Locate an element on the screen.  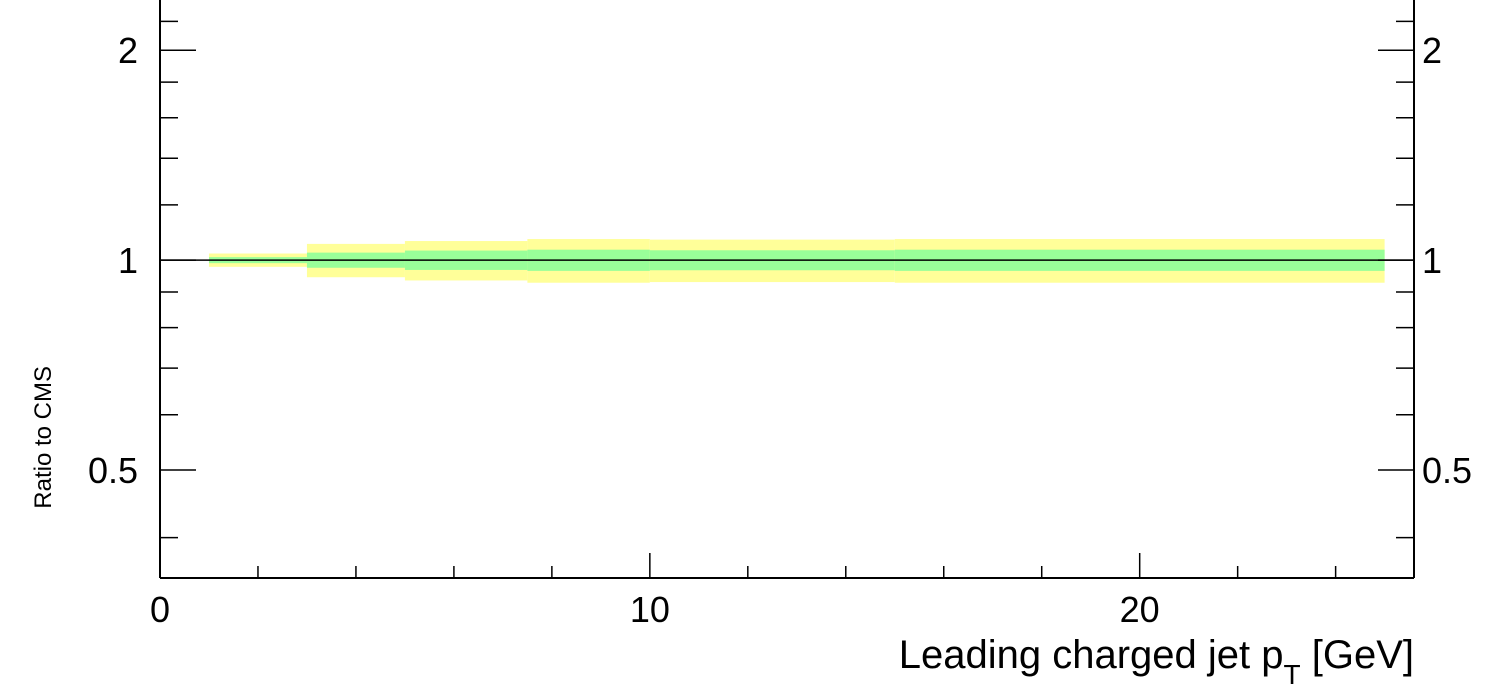
x-axis-label-main: Leading charged jet p is located at coordinates (1091, 655).